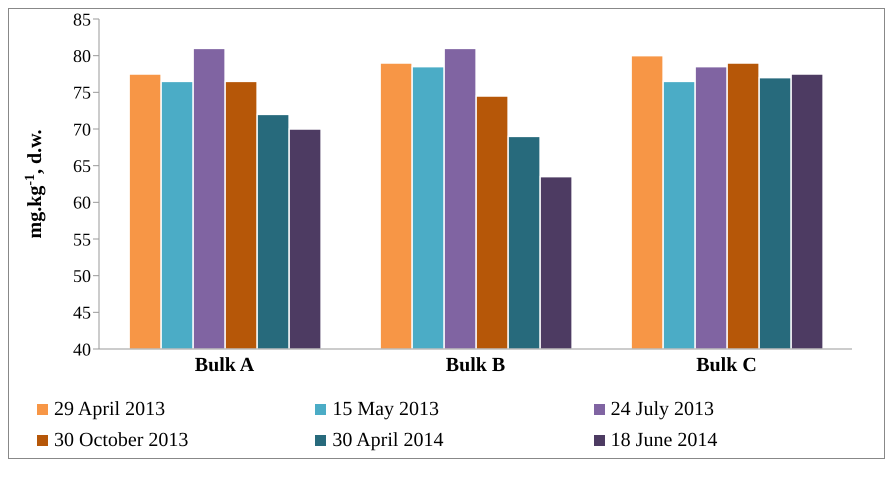  What do you see at coordinates (476, 365) in the screenshot?
I see `x-tick-label: Bulk B` at bounding box center [476, 365].